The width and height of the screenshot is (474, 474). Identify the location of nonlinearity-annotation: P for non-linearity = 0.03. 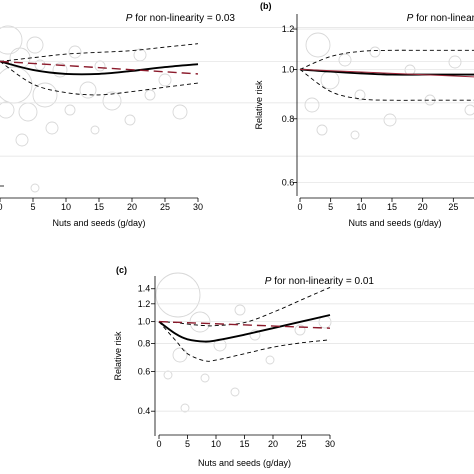
(181, 18).